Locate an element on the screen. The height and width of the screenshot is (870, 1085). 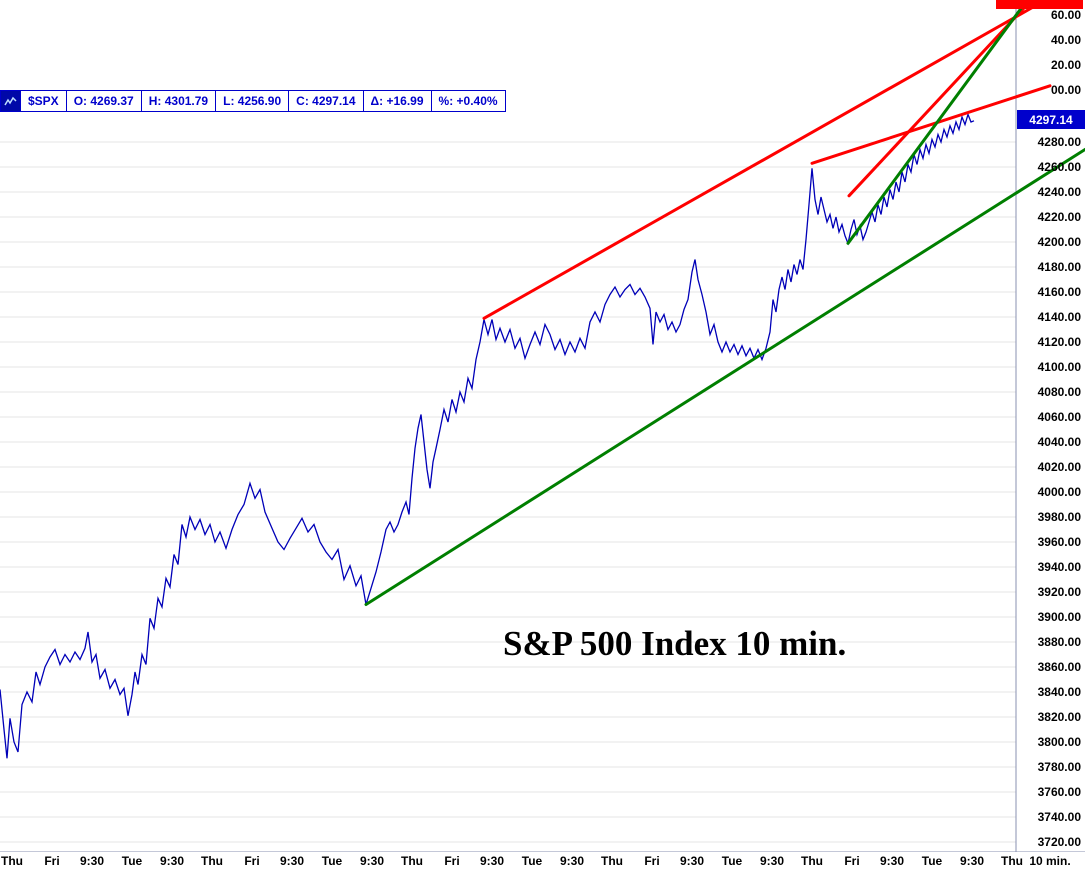
top-right-red-marker is located at coordinates (1039, 4).